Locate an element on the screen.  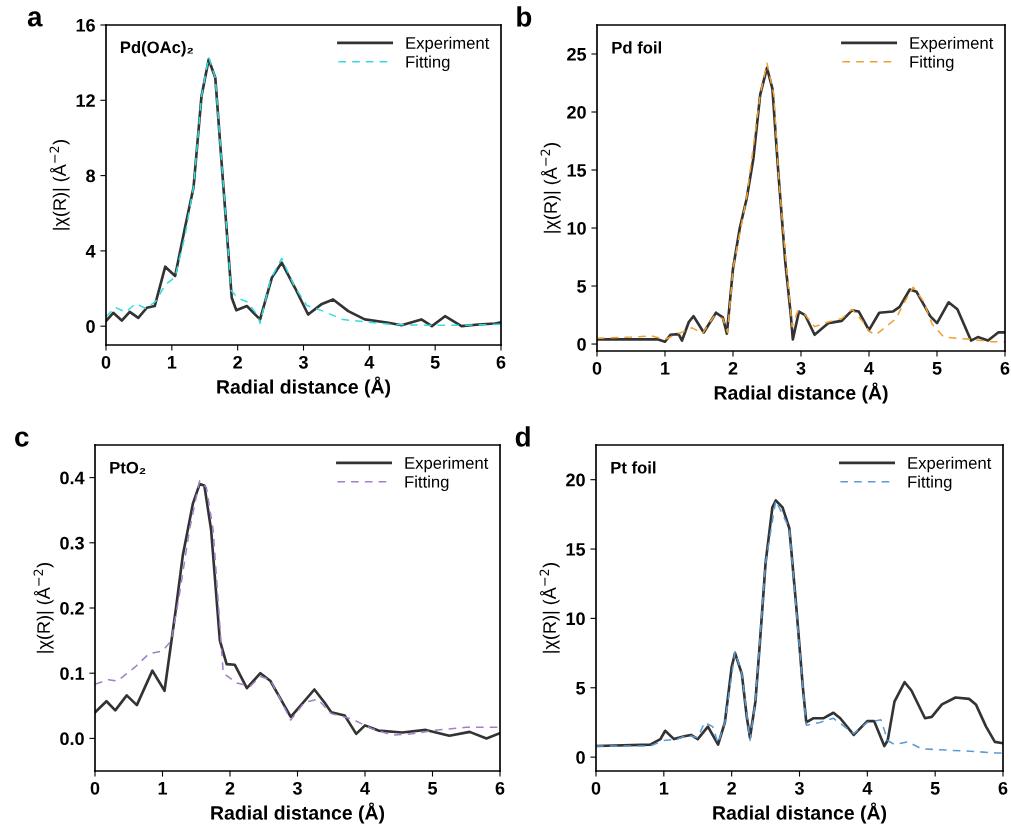
y-tick-label: 0.3 is located at coordinates (72, 543).